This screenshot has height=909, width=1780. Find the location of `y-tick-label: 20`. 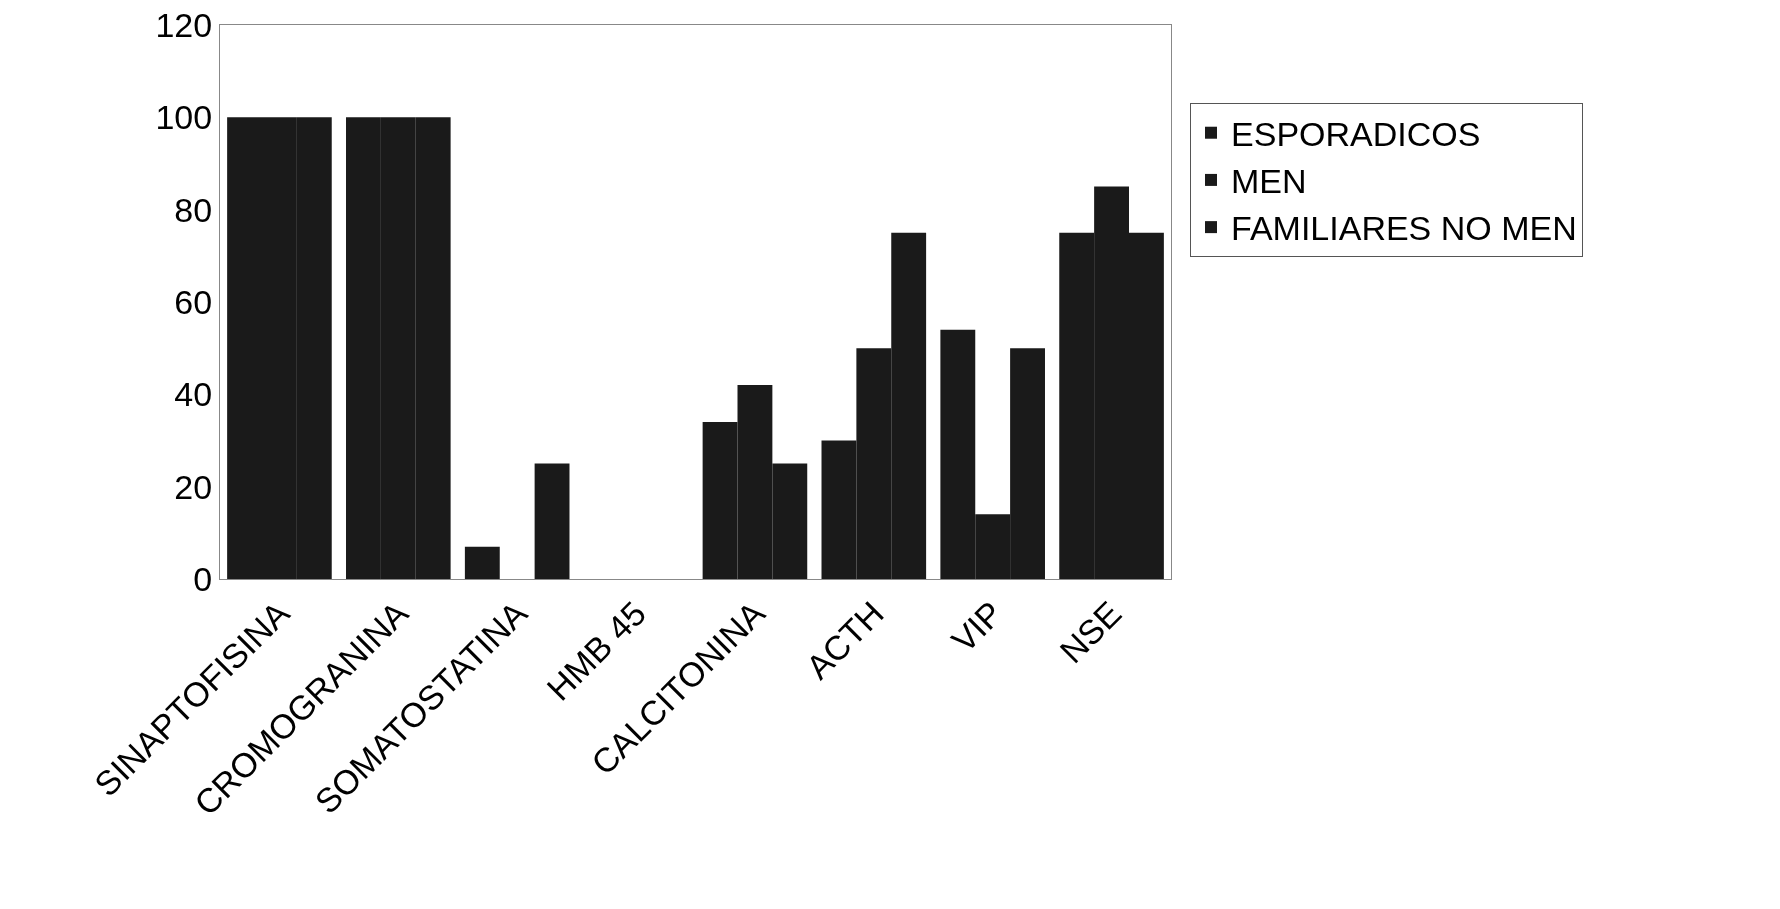

y-tick-label: 20 is located at coordinates (193, 486).